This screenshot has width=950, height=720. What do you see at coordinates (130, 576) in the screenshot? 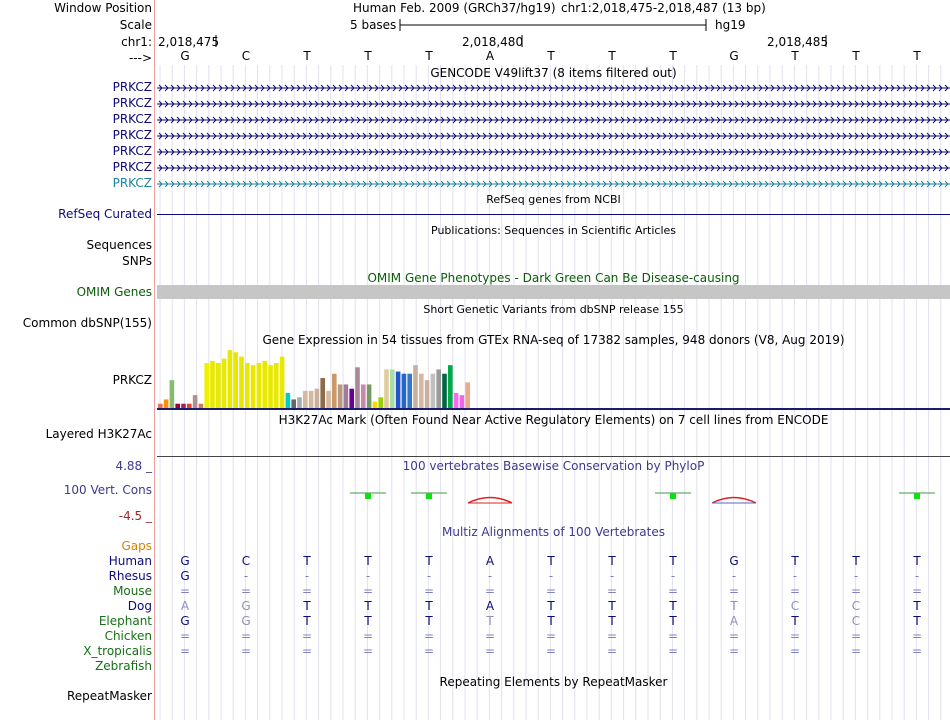
I see `species-label: Rhesus` at bounding box center [130, 576].